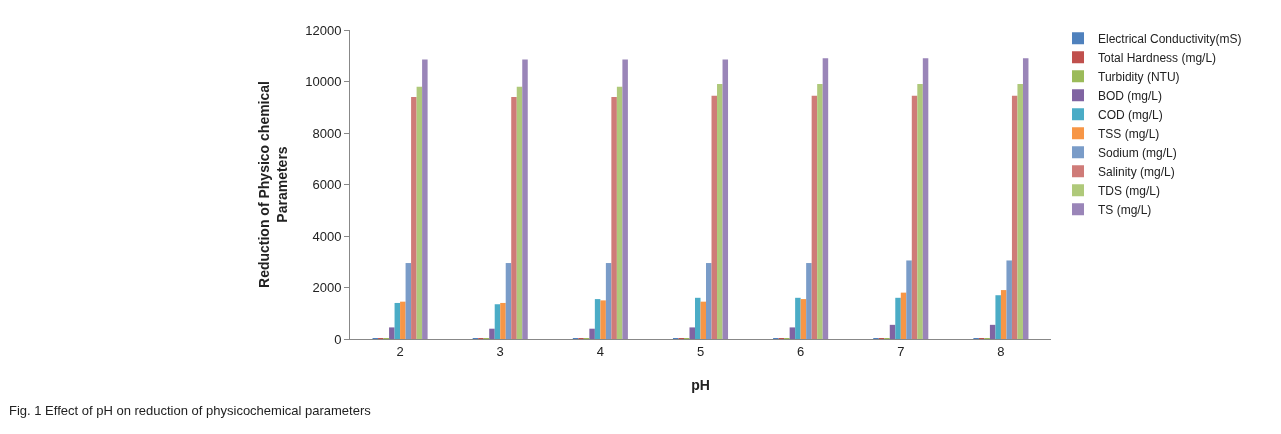  Describe the element at coordinates (190, 410) in the screenshot. I see `caption: Fig. 1 Effect of pH on reduction of physicochemical parameters` at that location.